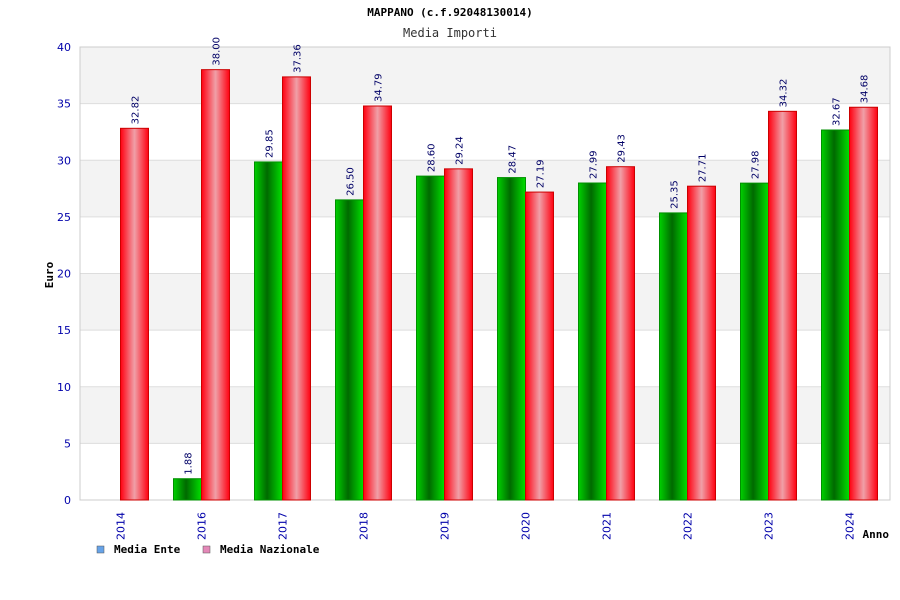 The image size is (900, 600). I want to click on y-axis-label: Euro, so click(49, 274).